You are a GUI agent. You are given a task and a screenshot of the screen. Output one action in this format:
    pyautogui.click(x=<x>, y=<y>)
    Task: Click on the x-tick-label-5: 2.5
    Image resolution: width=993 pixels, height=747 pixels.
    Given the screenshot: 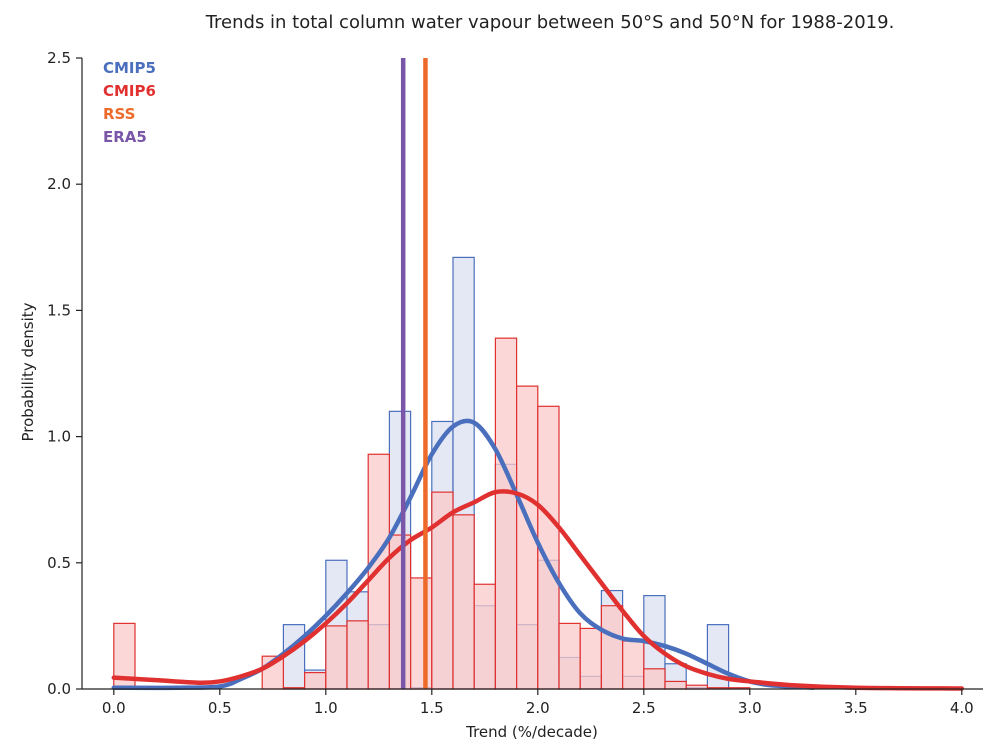 What is the action you would take?
    pyautogui.click(x=644, y=708)
    